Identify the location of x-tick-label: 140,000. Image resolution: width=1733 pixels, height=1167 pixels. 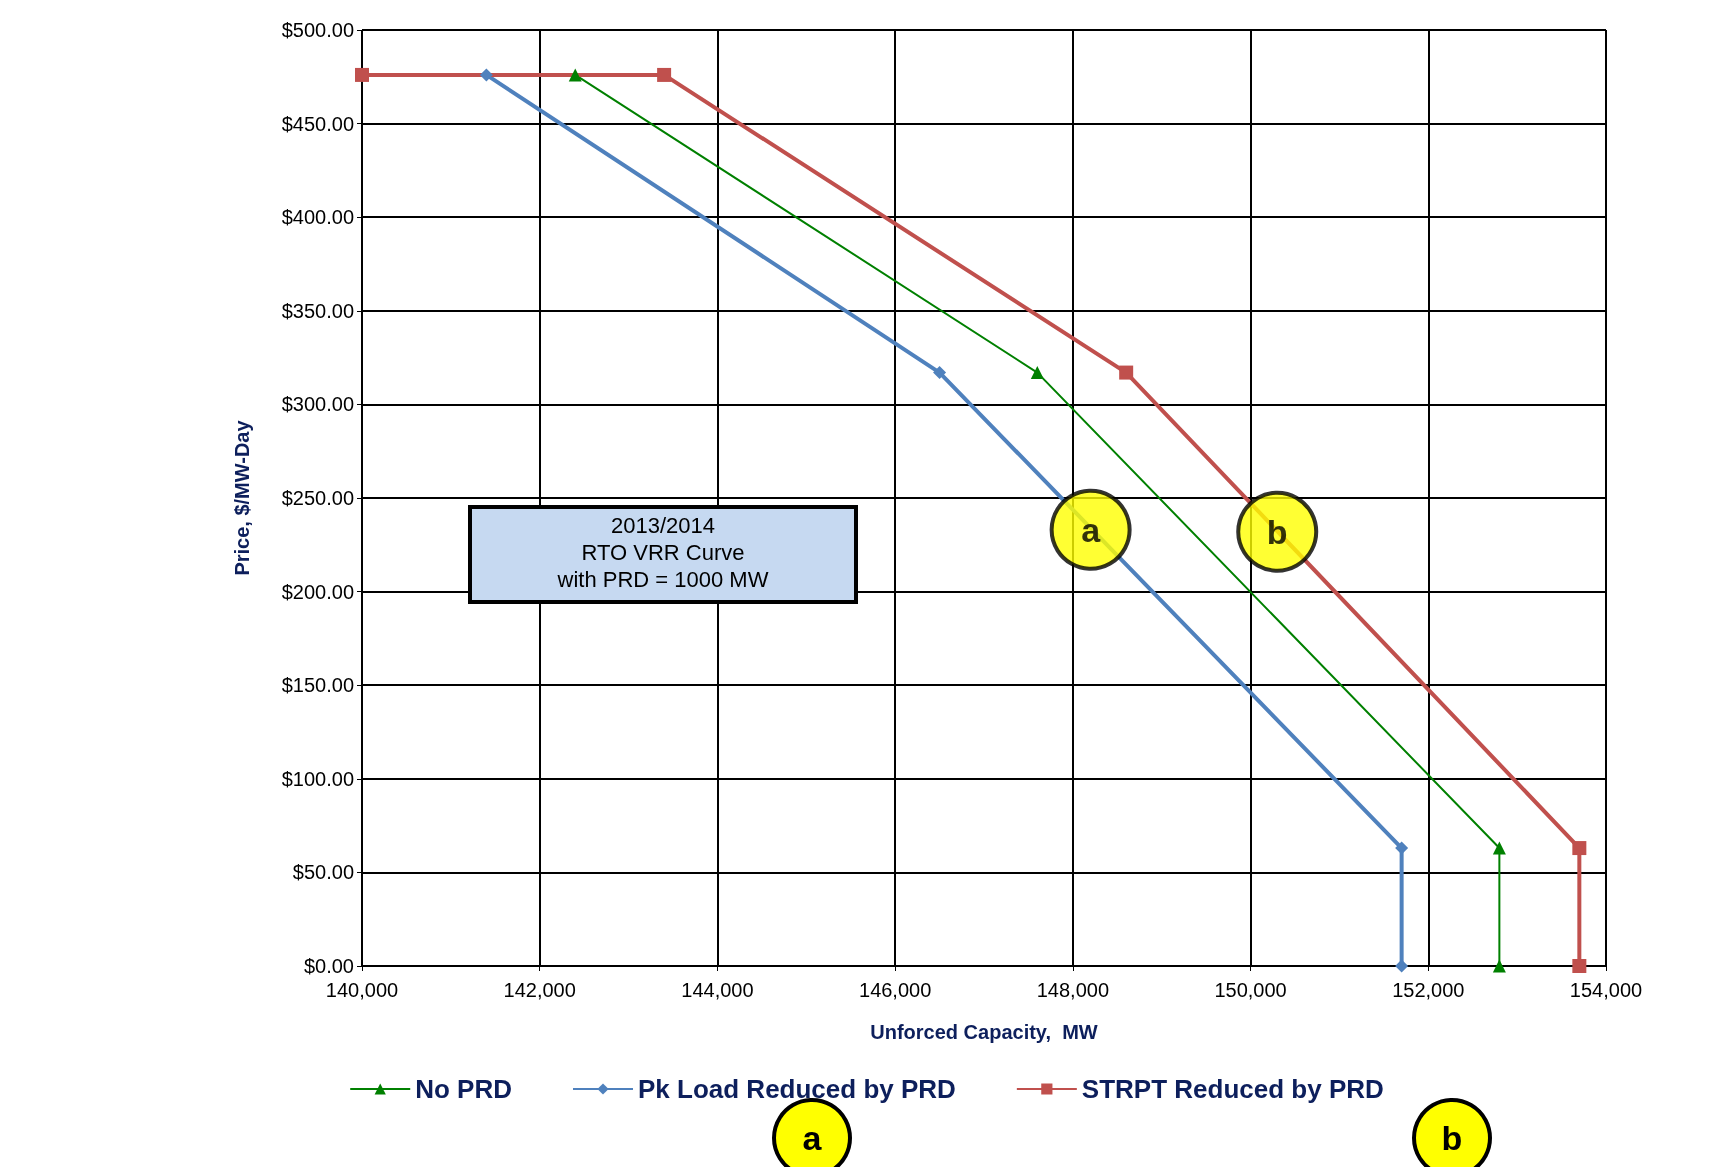
(362, 990).